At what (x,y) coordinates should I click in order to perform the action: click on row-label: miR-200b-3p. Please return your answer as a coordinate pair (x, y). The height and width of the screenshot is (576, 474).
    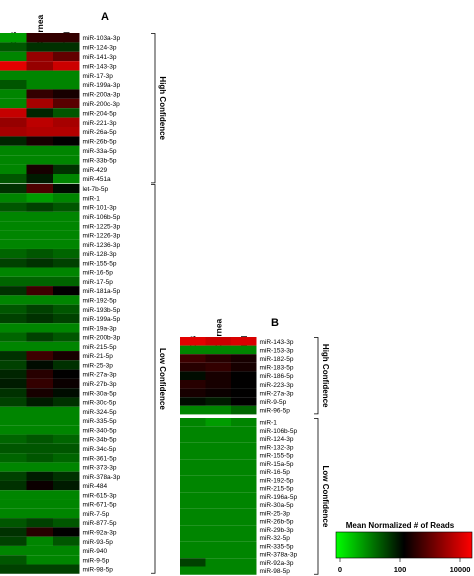
    Looking at the image, I should click on (102, 338).